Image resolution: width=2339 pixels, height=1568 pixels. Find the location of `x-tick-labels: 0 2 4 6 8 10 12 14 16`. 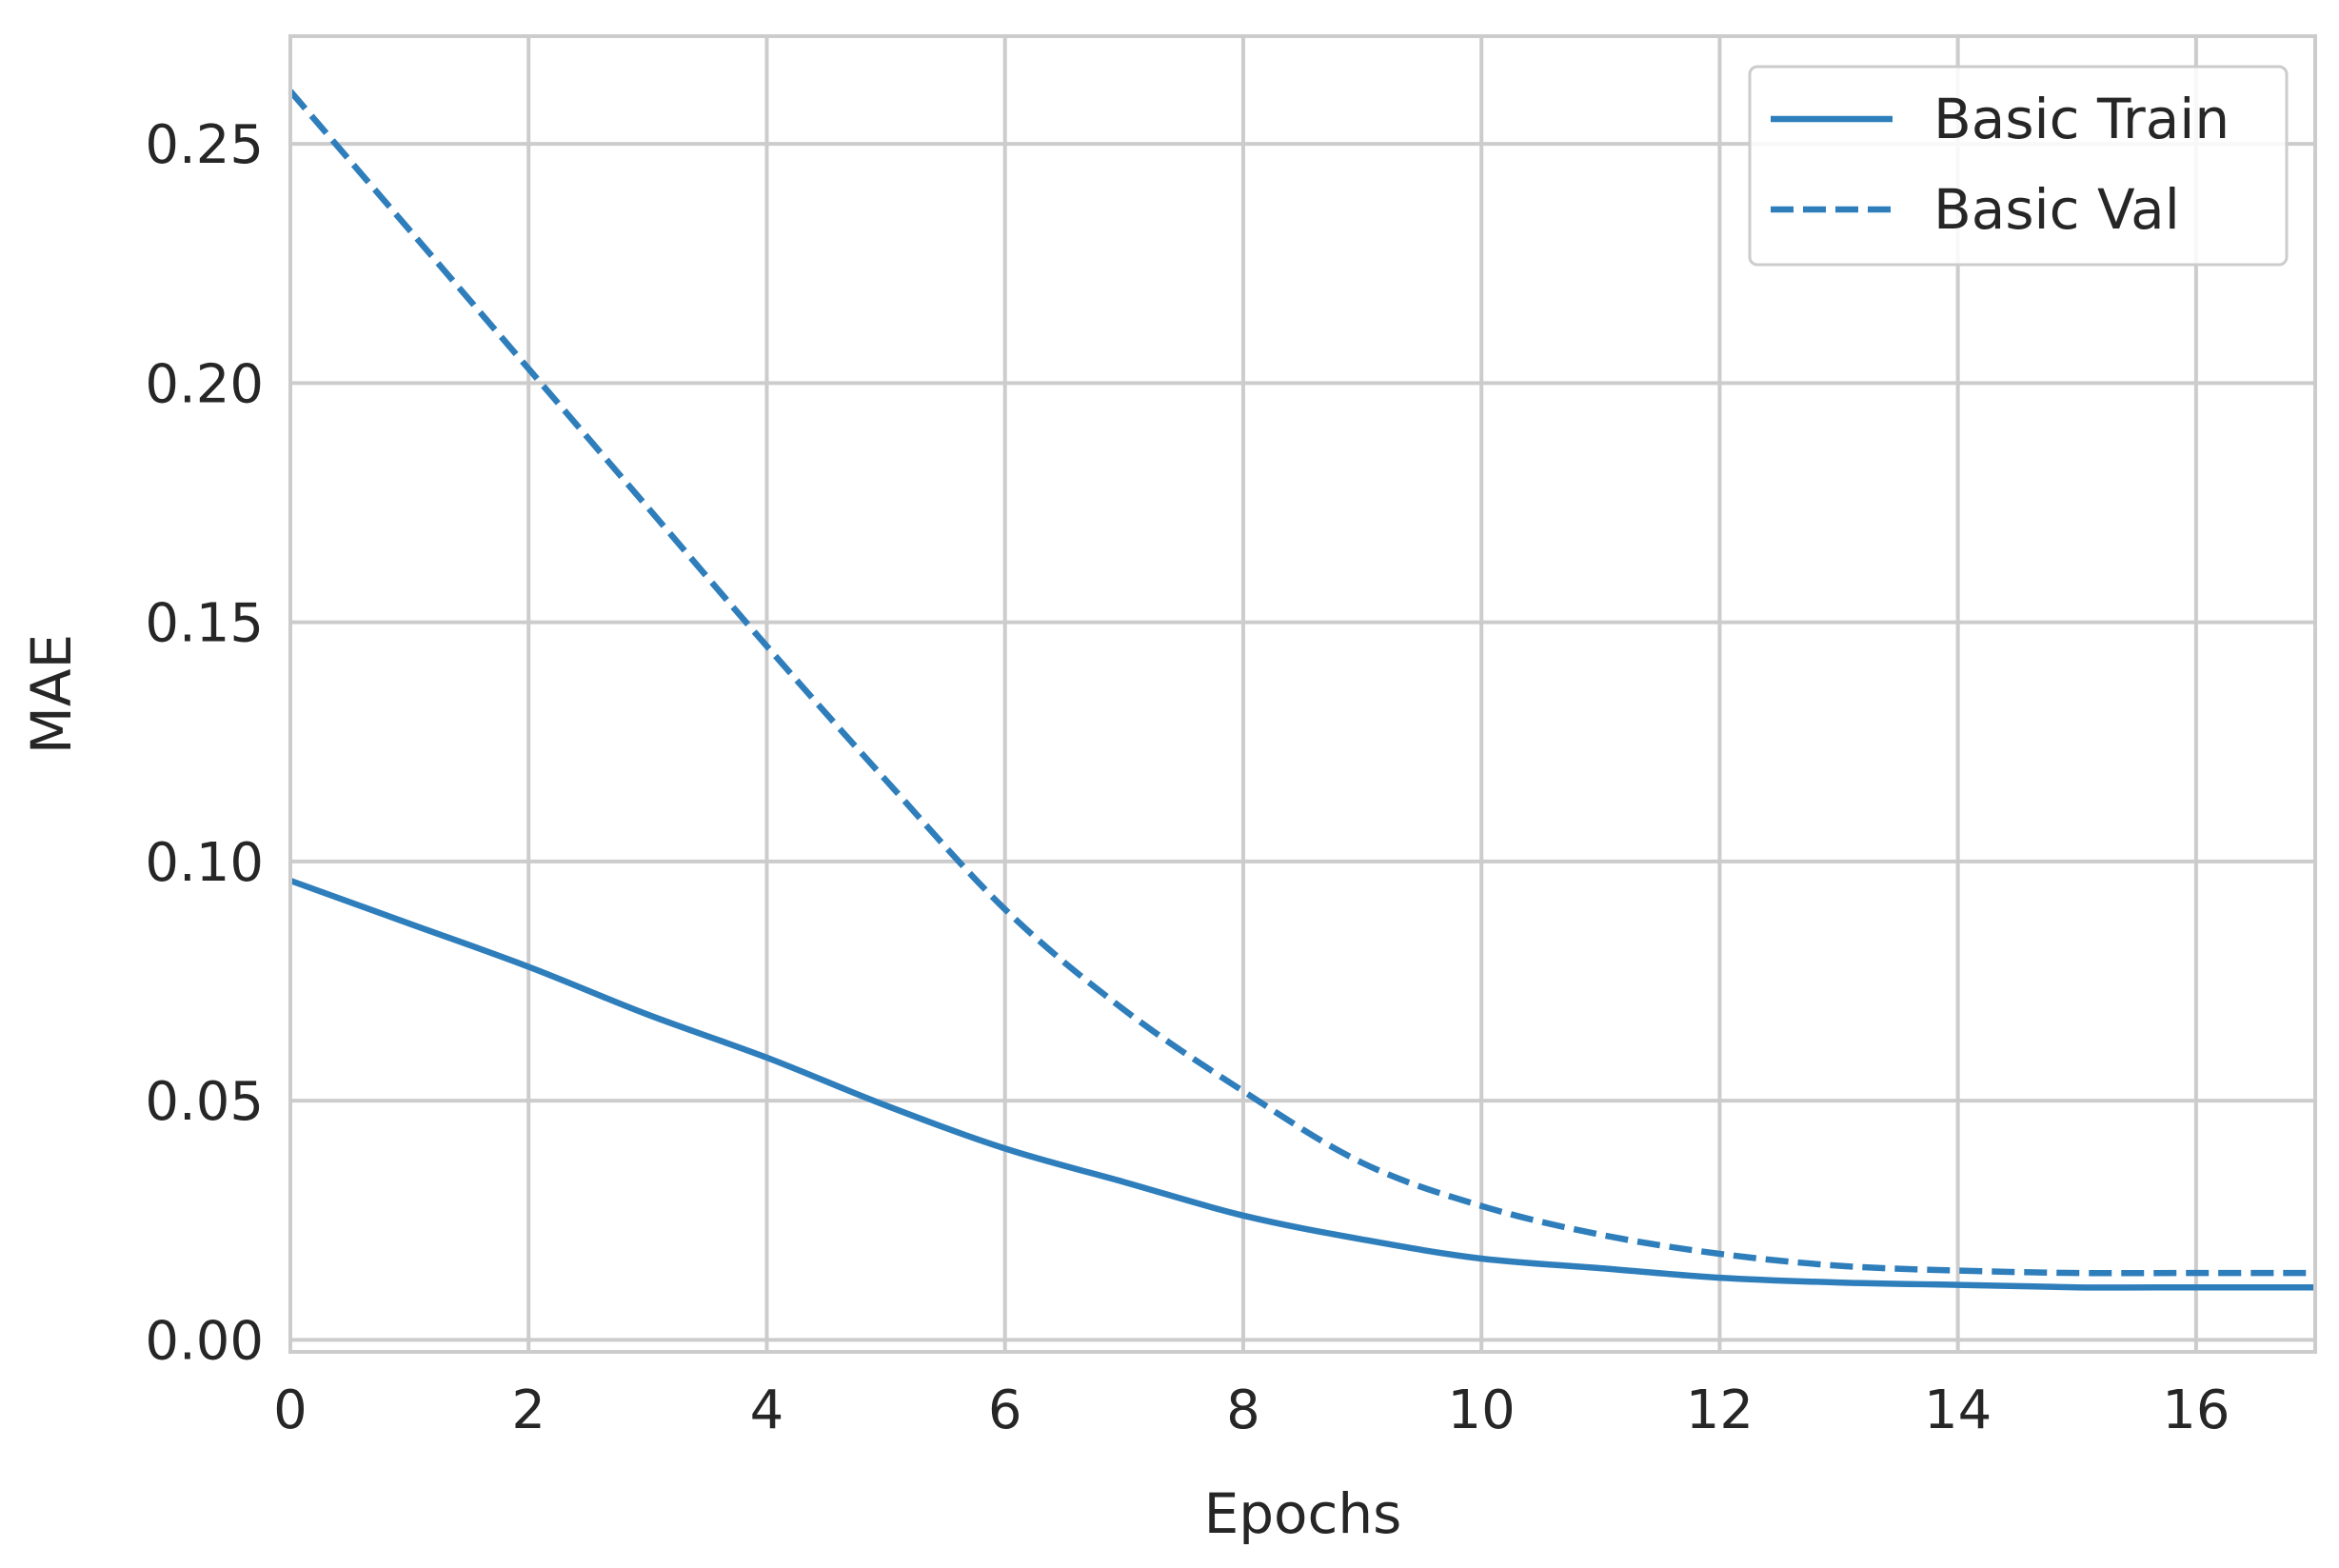

x-tick-labels: 0 2 4 6 8 10 12 14 16 is located at coordinates (1251, 1410).